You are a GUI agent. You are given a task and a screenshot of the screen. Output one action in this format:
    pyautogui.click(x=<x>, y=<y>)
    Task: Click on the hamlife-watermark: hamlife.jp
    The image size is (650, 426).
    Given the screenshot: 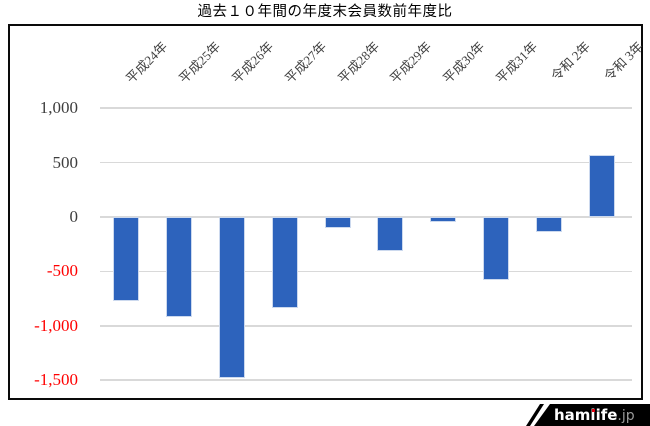 What is the action you would take?
    pyautogui.click(x=588, y=415)
    